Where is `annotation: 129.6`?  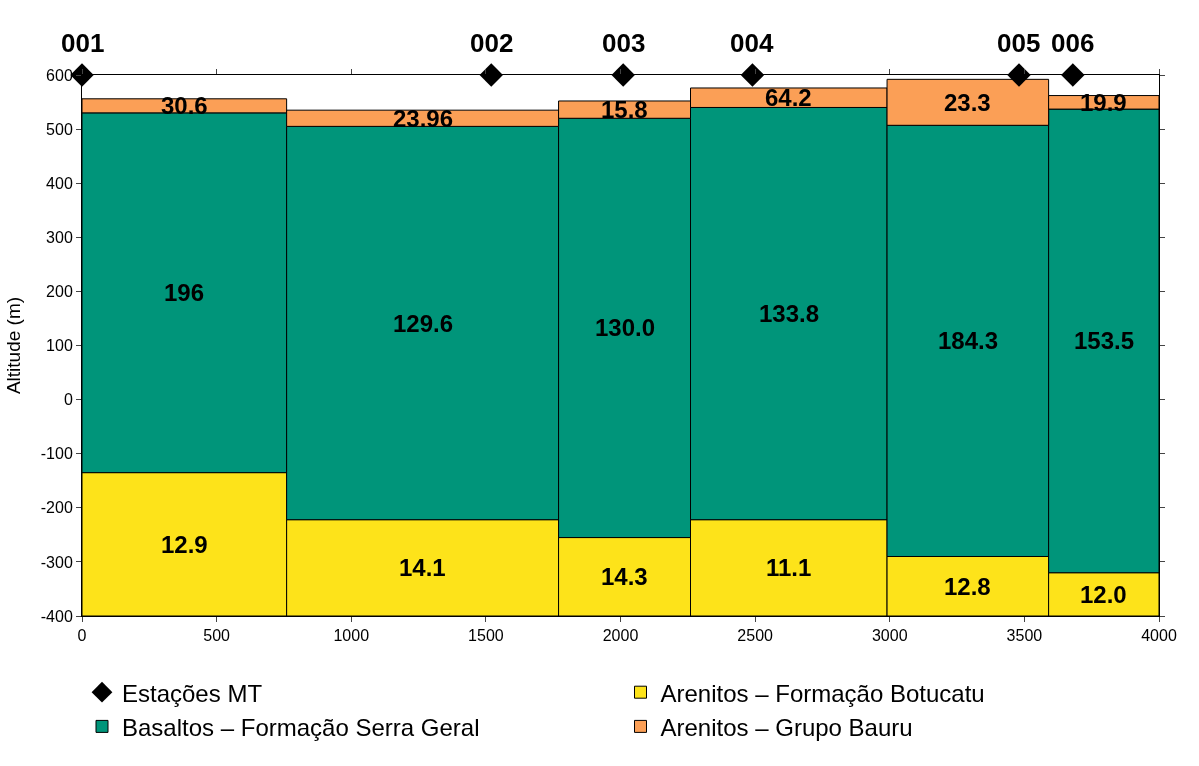 annotation: 129.6 is located at coordinates (423, 323).